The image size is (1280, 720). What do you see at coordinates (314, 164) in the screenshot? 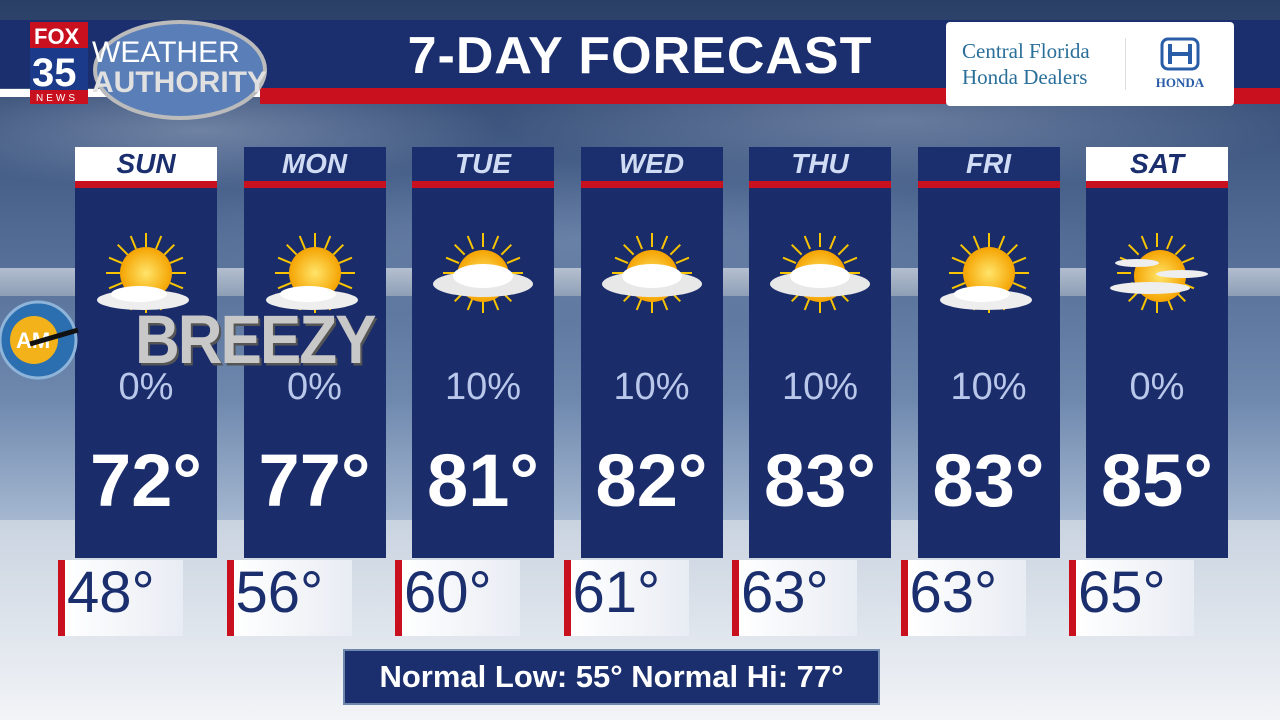
I see `day-label: MON` at bounding box center [314, 164].